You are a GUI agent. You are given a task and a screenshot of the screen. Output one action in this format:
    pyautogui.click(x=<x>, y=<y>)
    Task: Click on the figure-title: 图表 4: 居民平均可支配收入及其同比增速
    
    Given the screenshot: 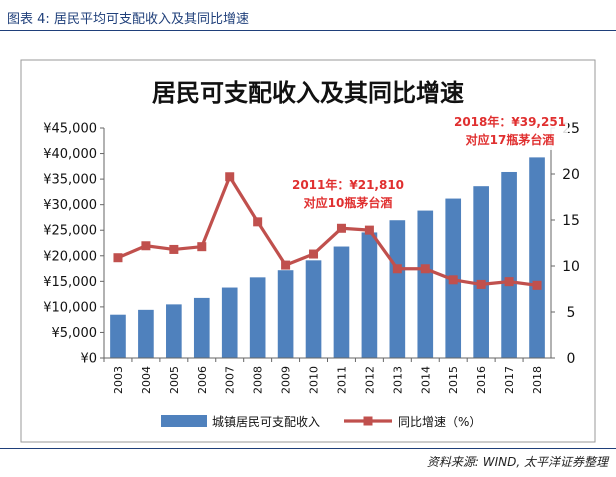 What is the action you would take?
    pyautogui.click(x=128, y=17)
    